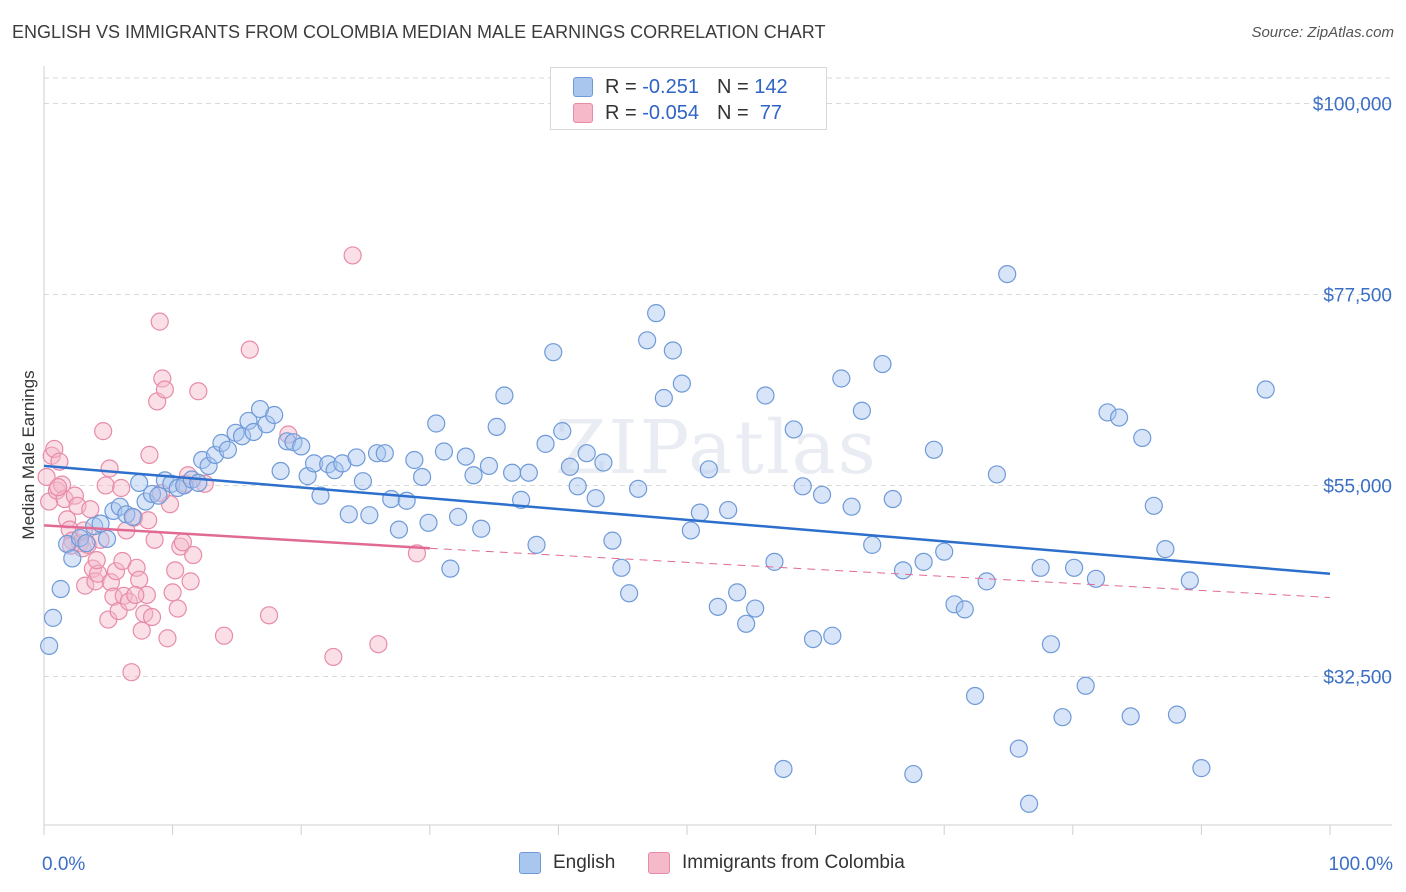 The height and width of the screenshot is (892, 1406). What do you see at coordinates (624, 86) in the screenshot?
I see `legend-r-label: R =` at bounding box center [624, 86].